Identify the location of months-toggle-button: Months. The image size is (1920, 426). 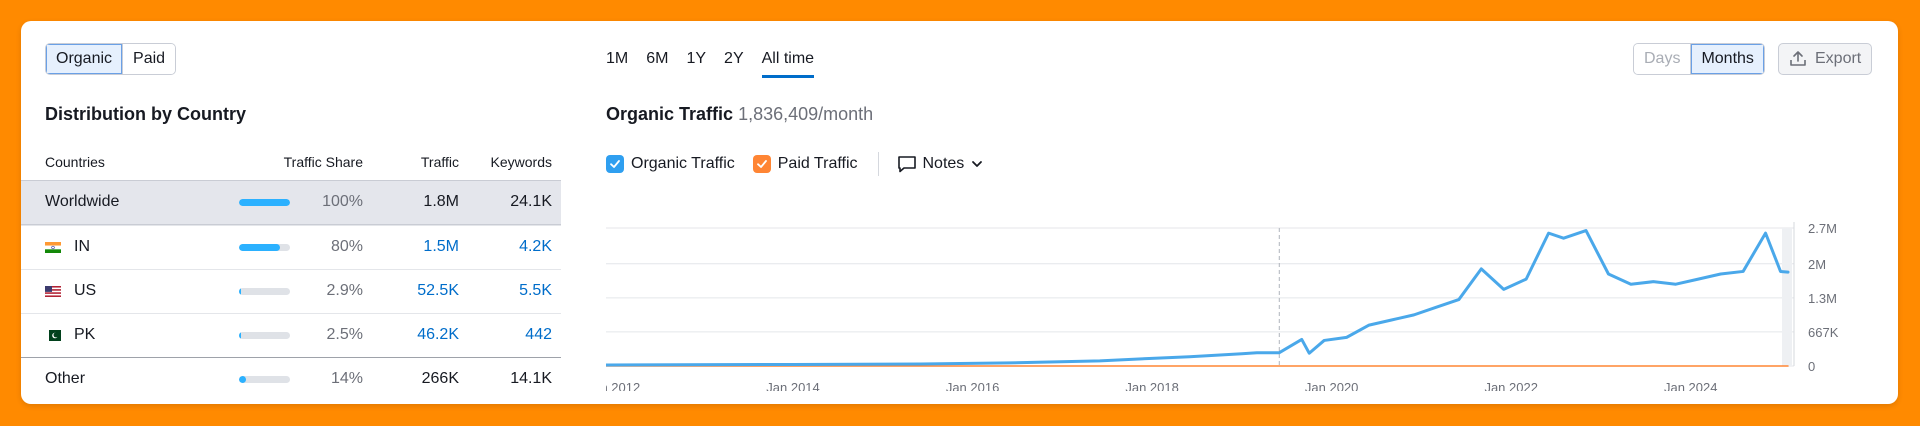
(1727, 59).